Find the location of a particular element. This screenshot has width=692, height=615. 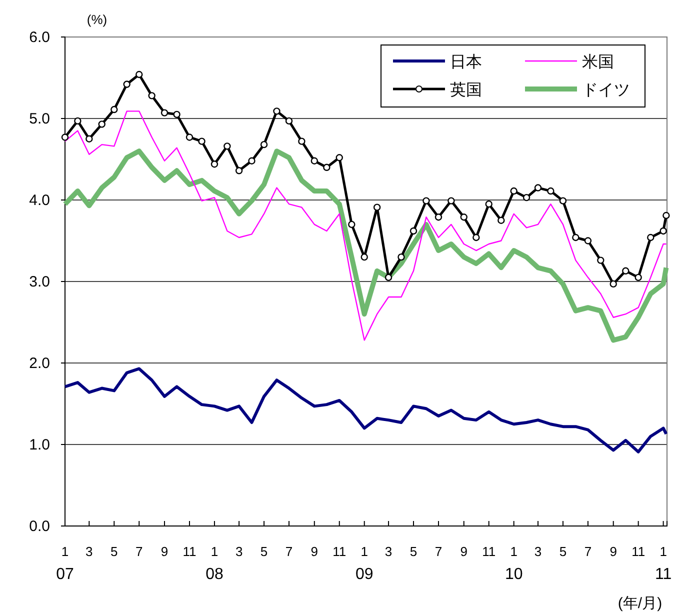

legend-label: ドイツ is located at coordinates (606, 90).